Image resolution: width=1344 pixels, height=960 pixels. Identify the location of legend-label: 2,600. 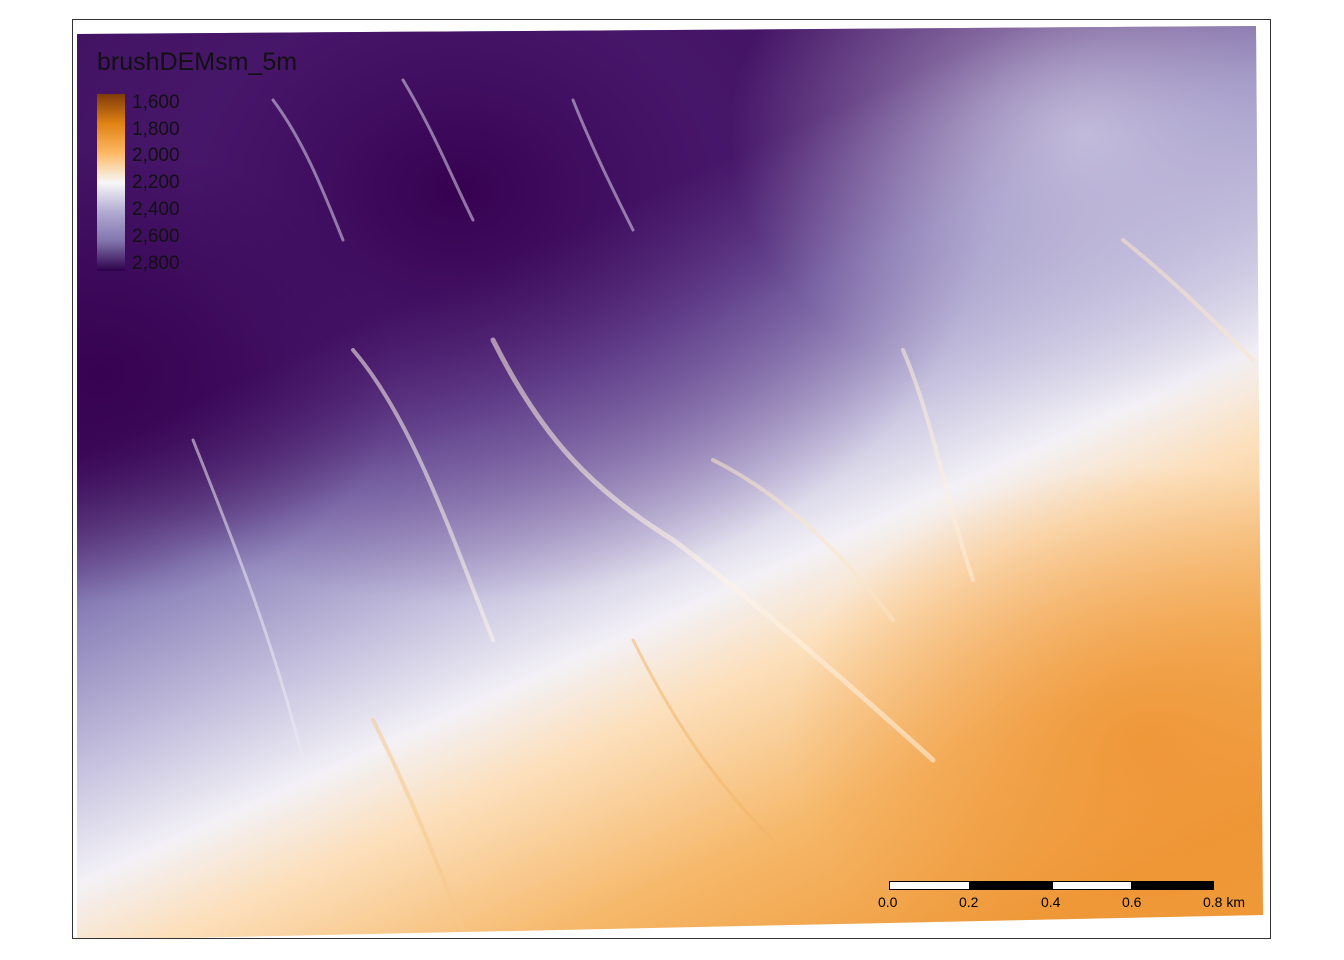
(156, 236).